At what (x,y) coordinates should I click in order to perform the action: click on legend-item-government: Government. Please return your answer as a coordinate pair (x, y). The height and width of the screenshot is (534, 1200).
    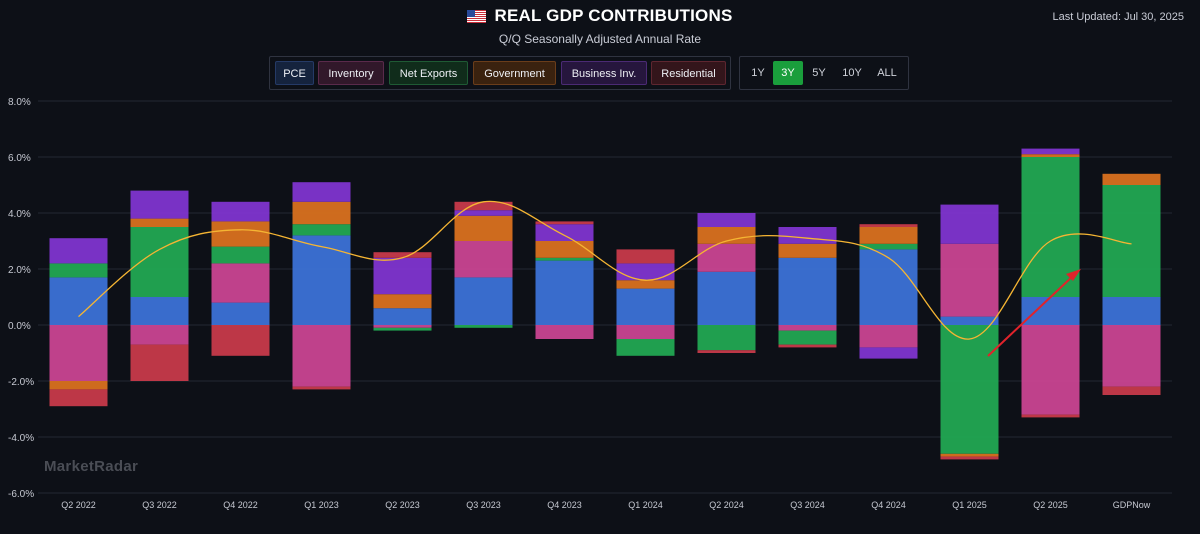
    Looking at the image, I should click on (514, 73).